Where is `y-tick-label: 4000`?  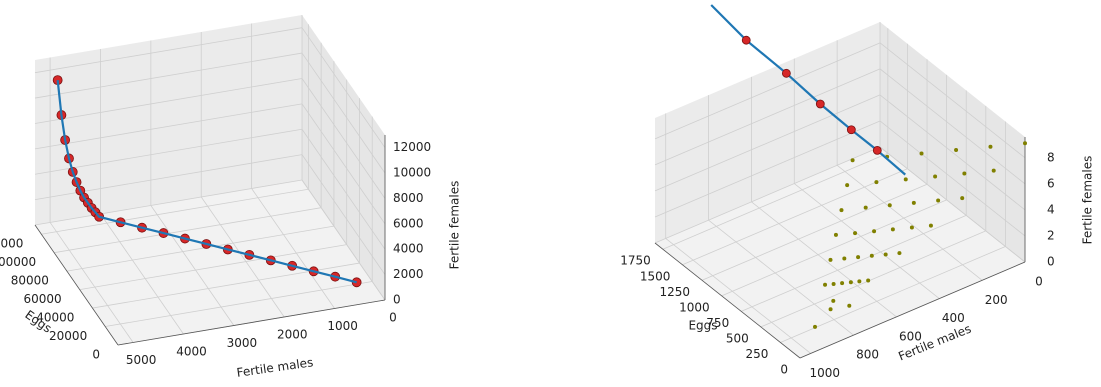
y-tick-label: 4000 is located at coordinates (191, 351).